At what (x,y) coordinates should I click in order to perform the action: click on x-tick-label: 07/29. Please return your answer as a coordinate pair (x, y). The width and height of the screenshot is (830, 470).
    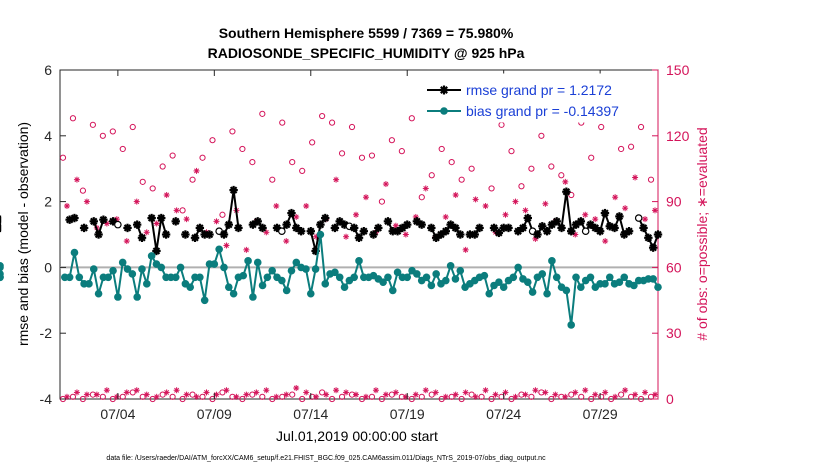
    Looking at the image, I should click on (600, 414).